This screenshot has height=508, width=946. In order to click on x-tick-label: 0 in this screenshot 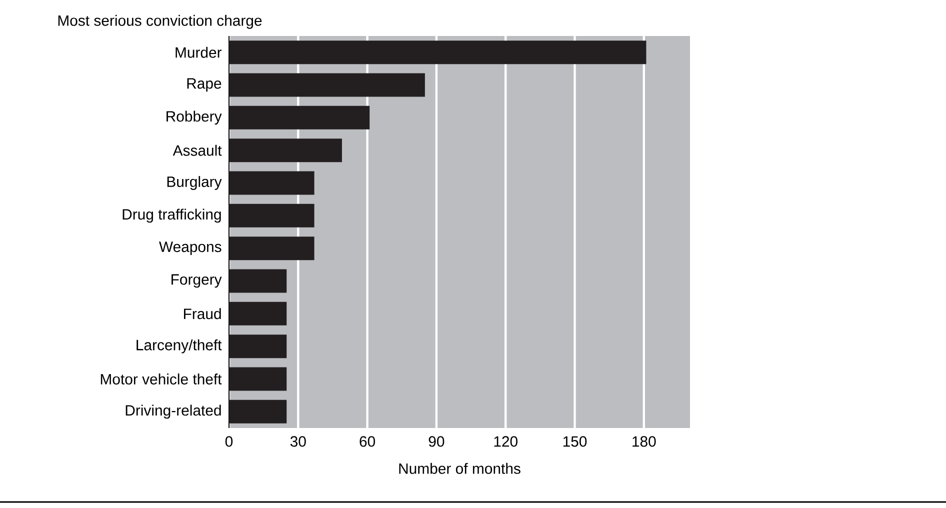, I will do `click(229, 441)`.